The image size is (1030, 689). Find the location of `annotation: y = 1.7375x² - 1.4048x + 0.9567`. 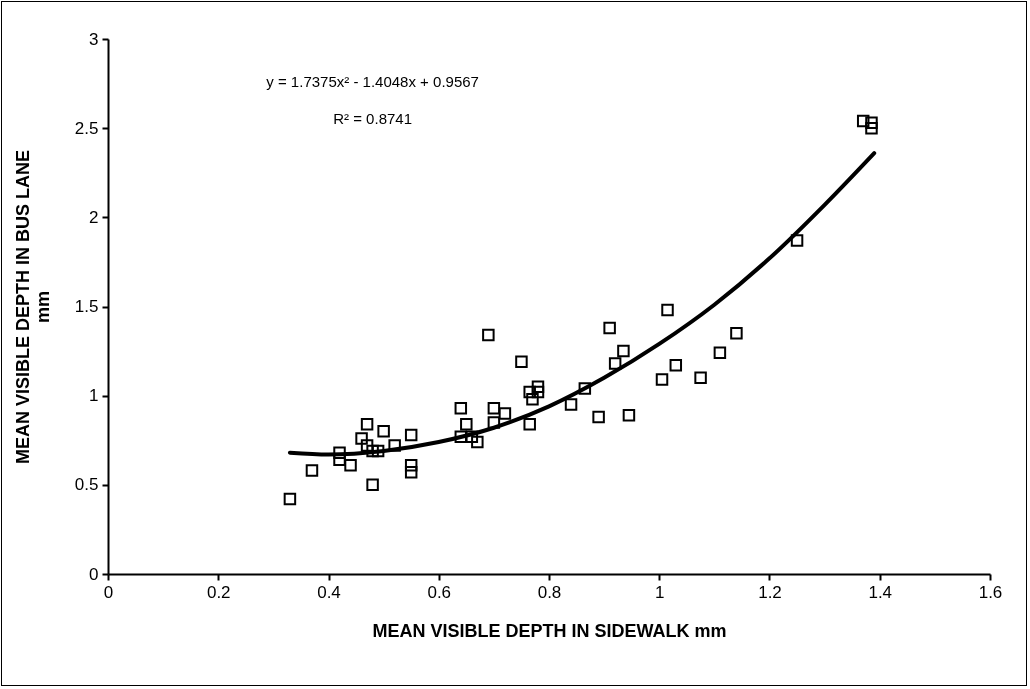

annotation: y = 1.7375x² - 1.4048x + 0.9567 is located at coordinates (372, 81).